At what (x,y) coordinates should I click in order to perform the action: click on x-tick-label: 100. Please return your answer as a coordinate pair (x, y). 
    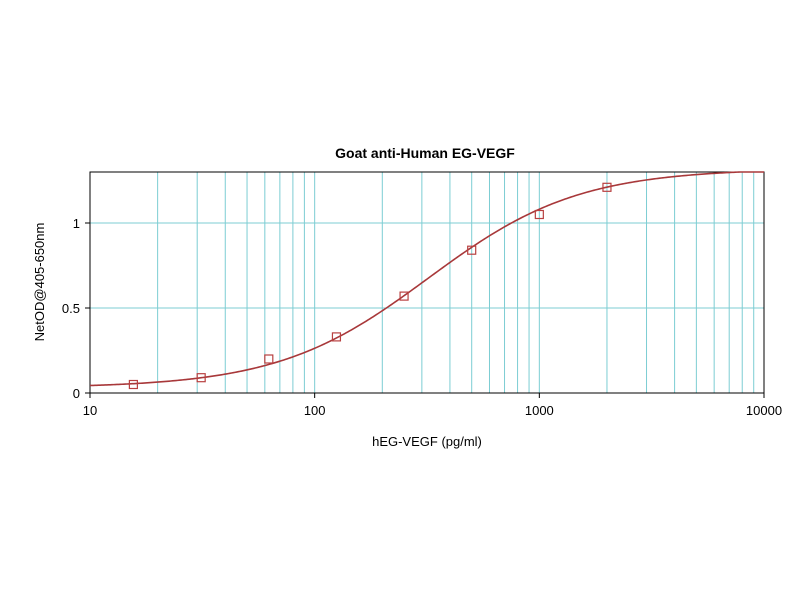
    Looking at the image, I should click on (315, 410).